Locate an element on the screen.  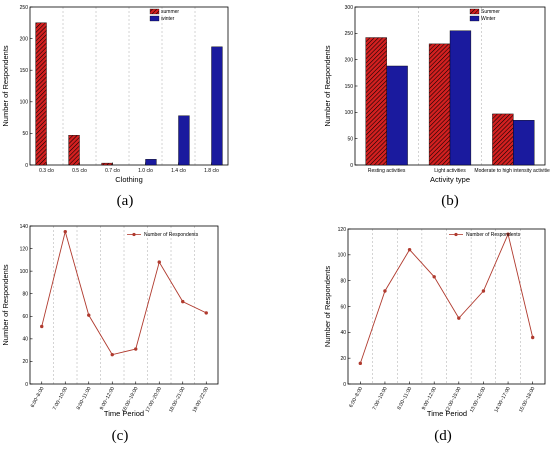
x-axis-label: Clothing is located at coordinates (129, 179).